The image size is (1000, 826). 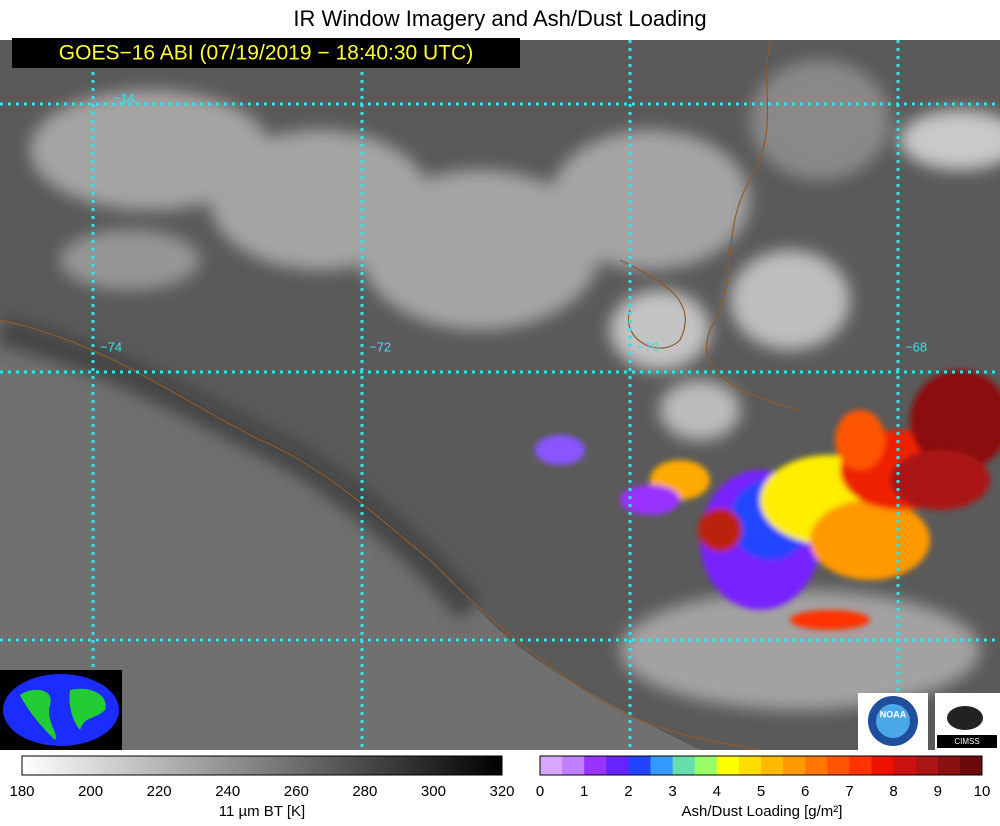 I want to click on lon-label: −72, so click(x=380, y=346).